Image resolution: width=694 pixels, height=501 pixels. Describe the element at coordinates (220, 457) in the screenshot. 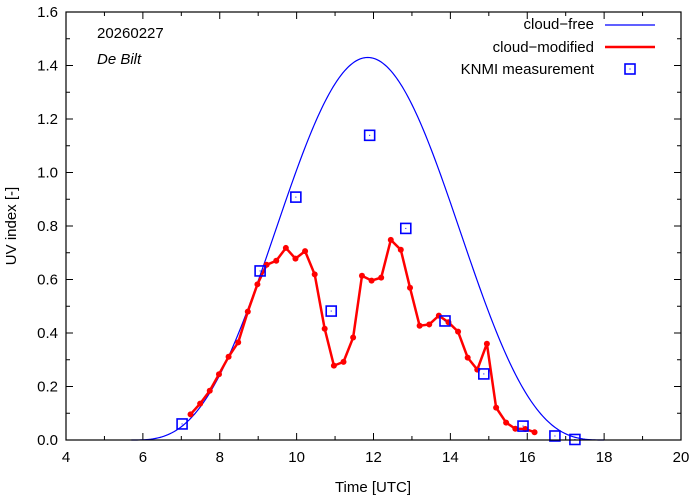

I see `x-tick-label: 8` at that location.